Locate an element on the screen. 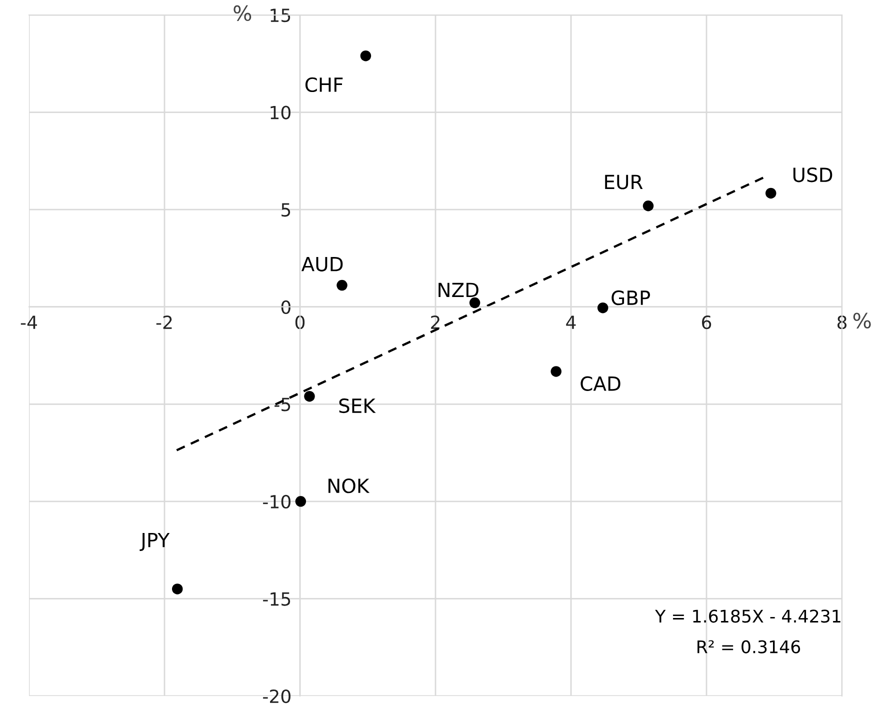 The height and width of the screenshot is (707, 881). annotation: CHF is located at coordinates (324, 84).